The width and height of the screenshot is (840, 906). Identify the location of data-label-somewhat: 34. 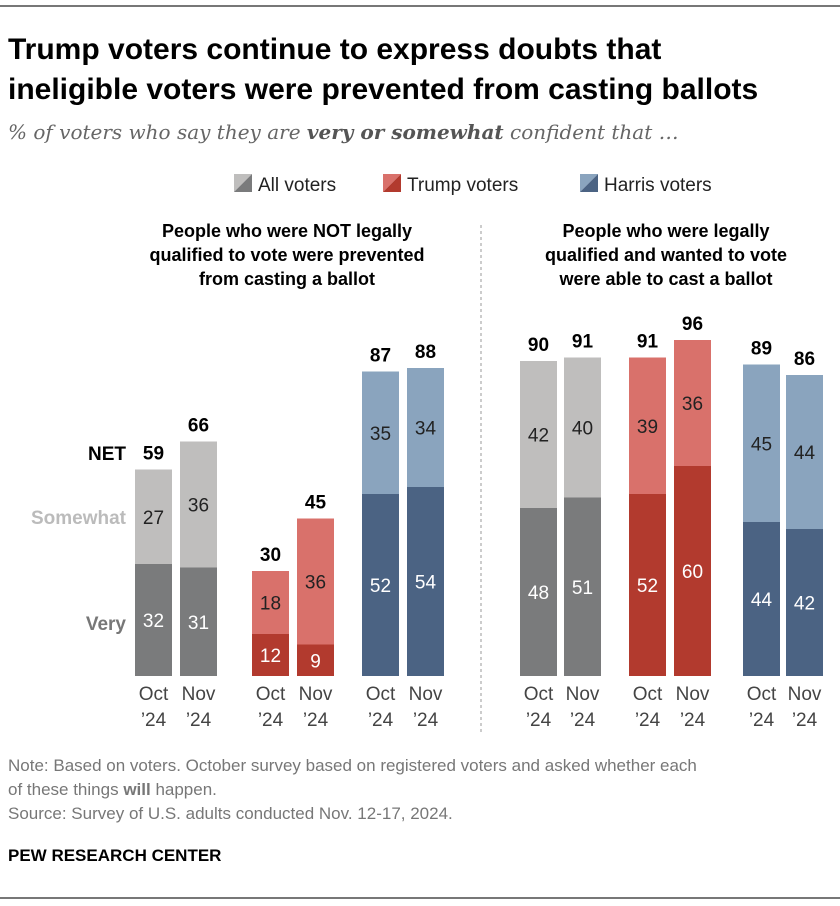
(426, 429).